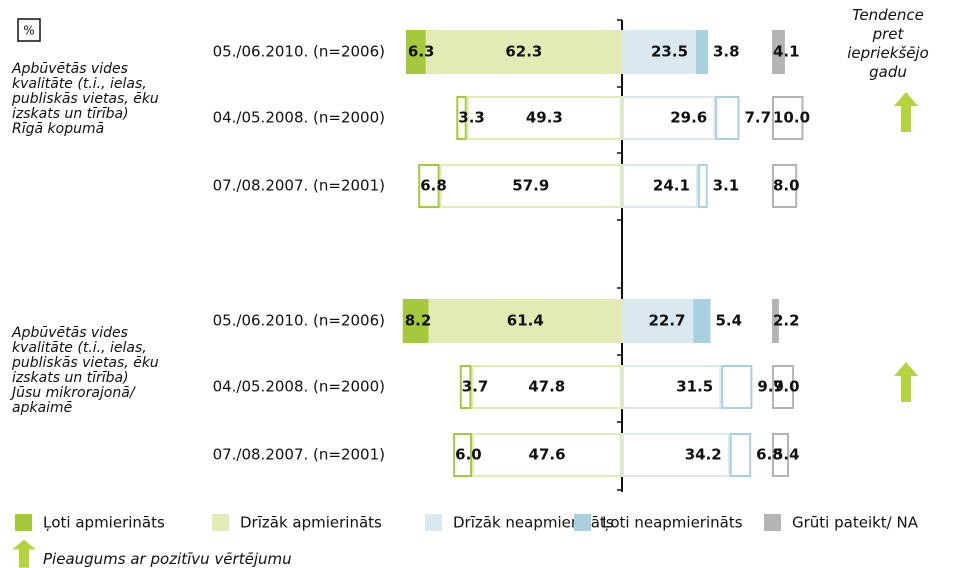 Image resolution: width=961 pixels, height=568 pixels. I want to click on legend-label: Ļoti apmierināts, so click(104, 523).